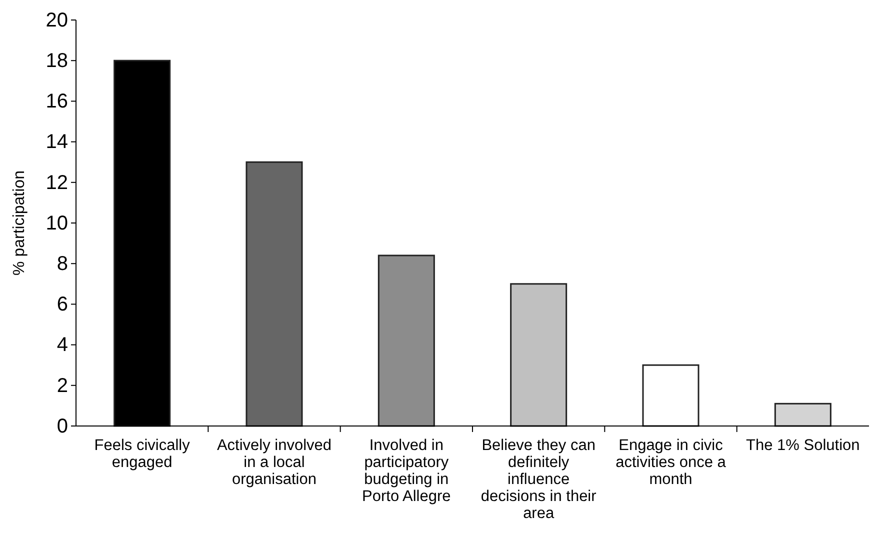  Describe the element at coordinates (62, 426) in the screenshot. I see `y-tick-label: 0` at that location.